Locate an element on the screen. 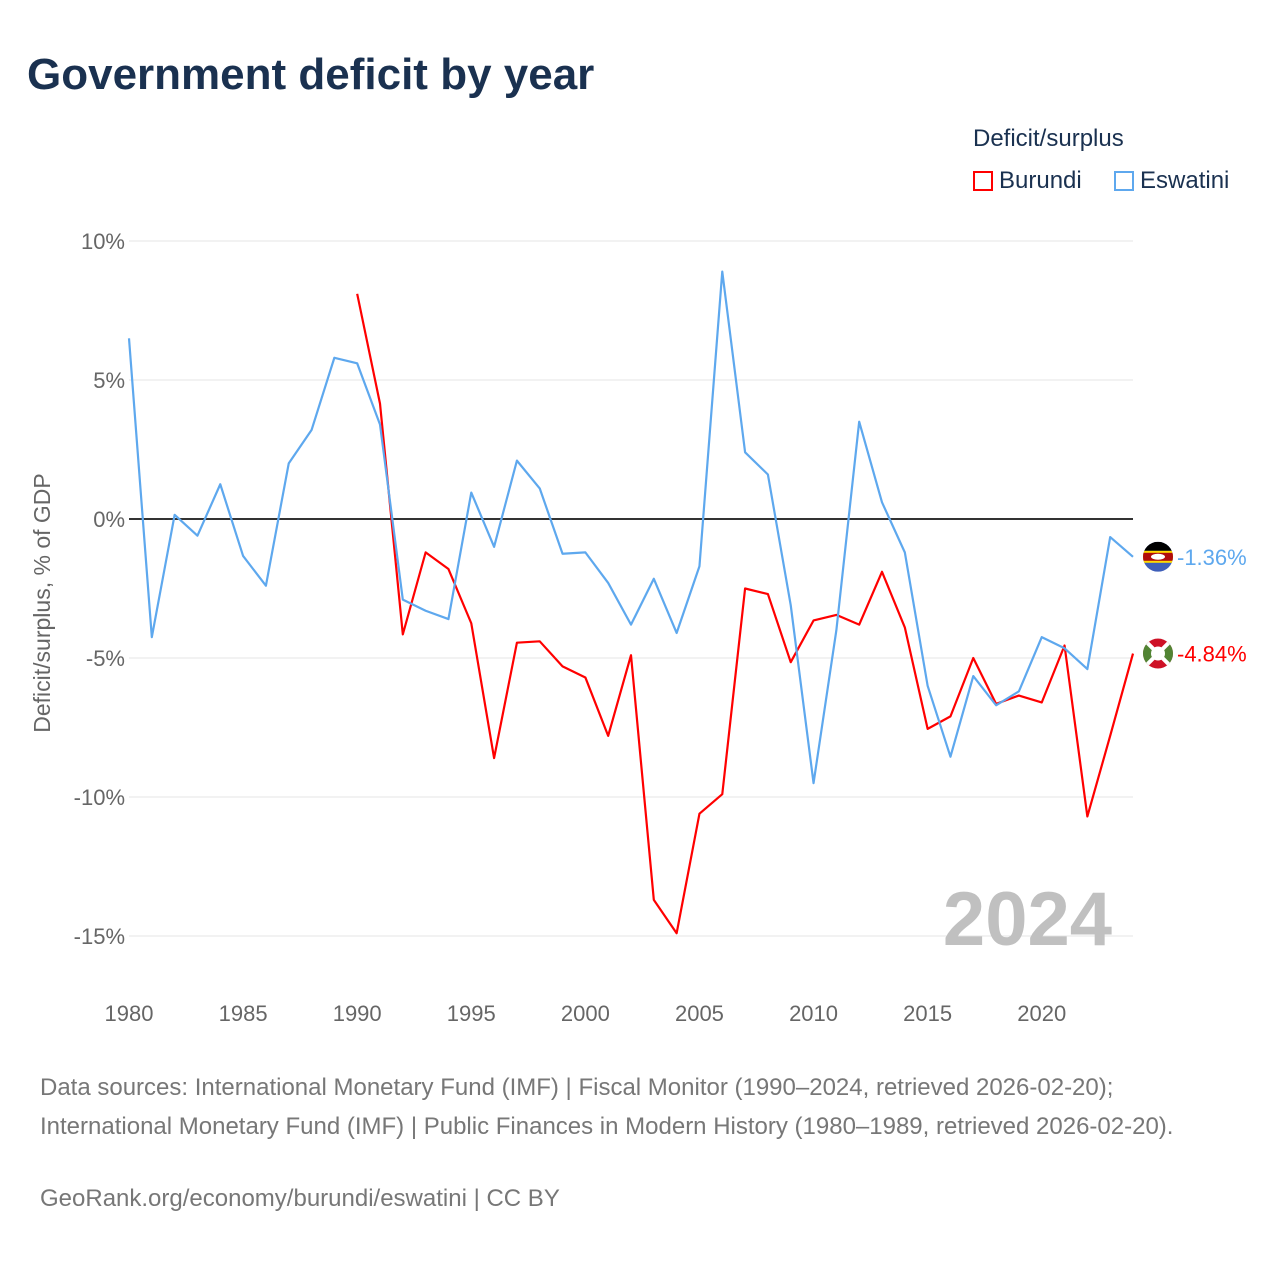 The height and width of the screenshot is (1280, 1280). x-tick-label: 2010 is located at coordinates (813, 1013).